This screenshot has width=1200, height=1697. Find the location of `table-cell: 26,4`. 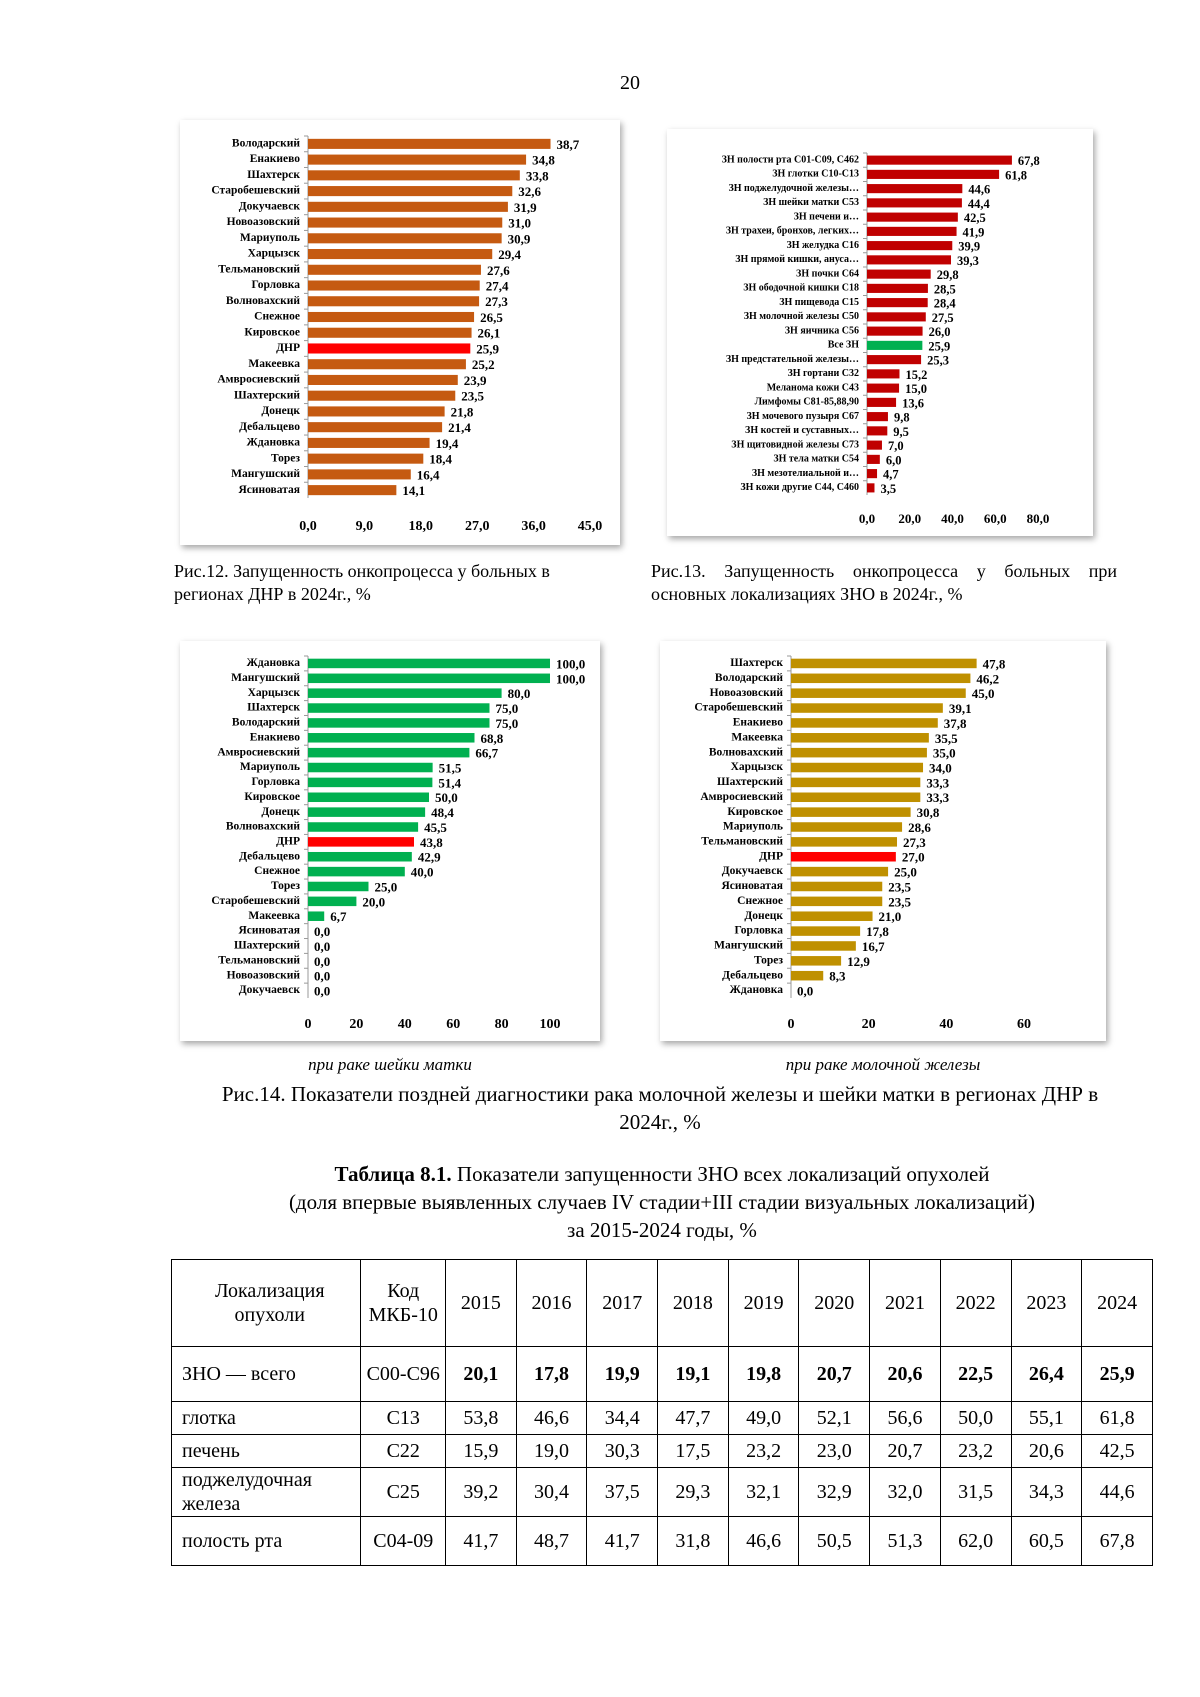

table-cell: 26,4 is located at coordinates (1046, 1374).